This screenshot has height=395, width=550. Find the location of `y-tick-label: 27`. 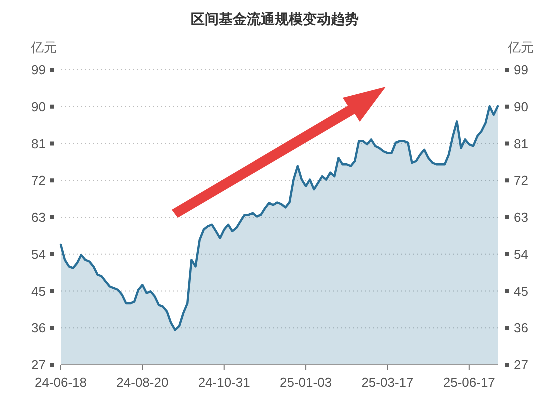

y-tick-label: 27 is located at coordinates (39, 365).